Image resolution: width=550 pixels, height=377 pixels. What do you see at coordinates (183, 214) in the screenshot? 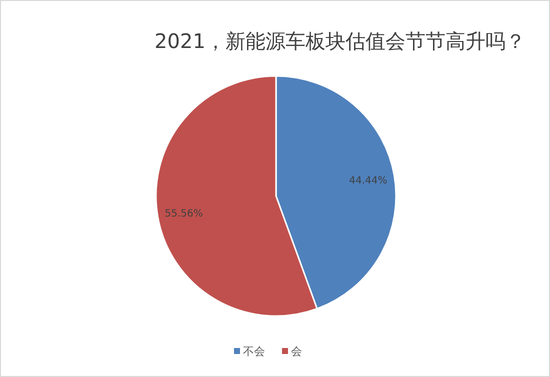
I see `data-label: 55.56%` at bounding box center [183, 214].